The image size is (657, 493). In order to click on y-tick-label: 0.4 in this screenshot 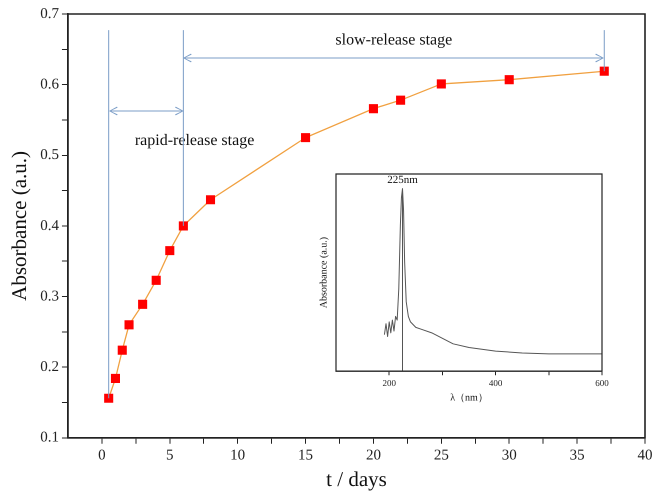, I will do `click(50, 226)`.